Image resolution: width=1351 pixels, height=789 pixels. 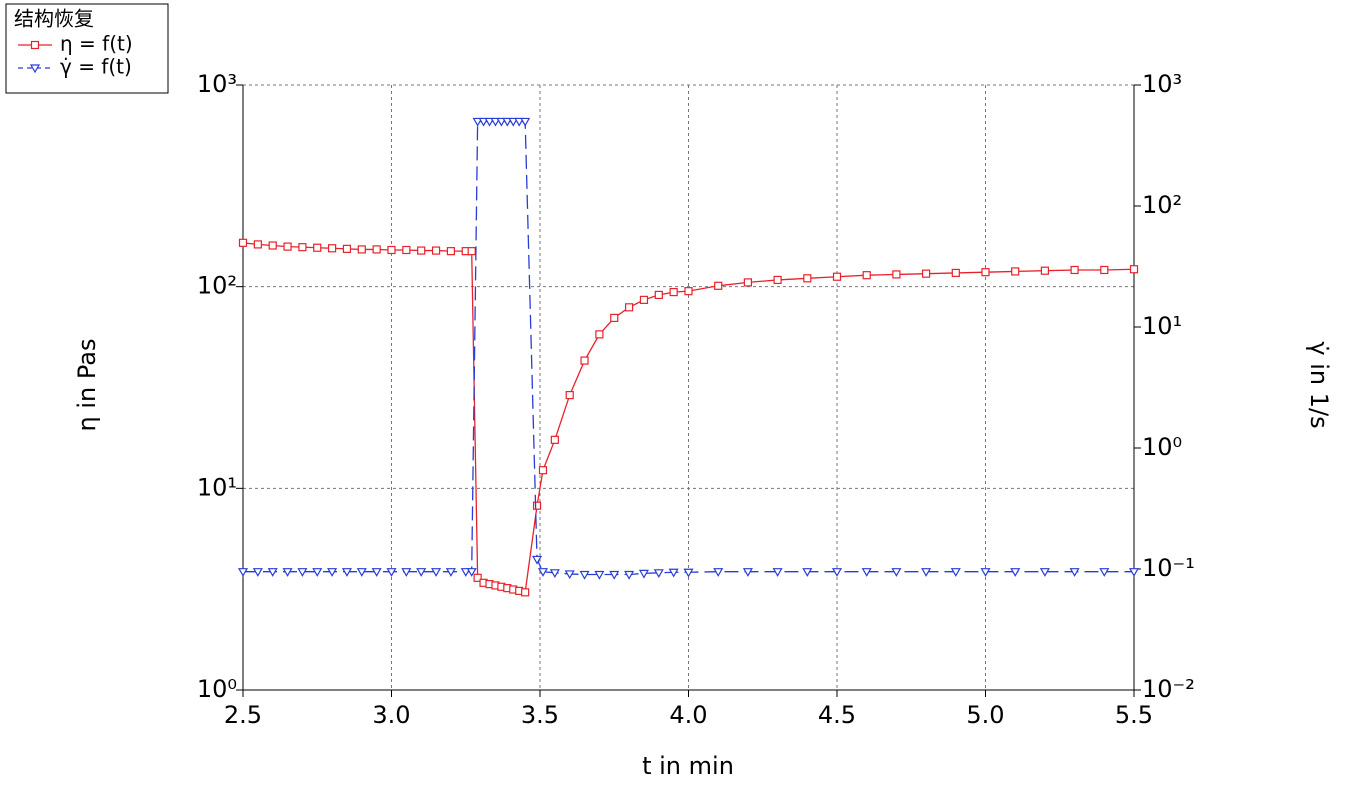 I want to click on legend-marker, so click(x=35, y=45).